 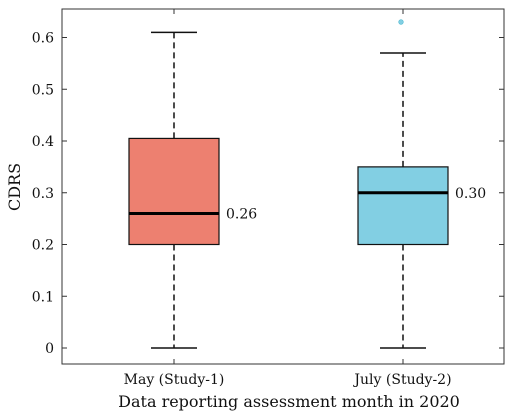 I want to click on x-tick-label: July (Study-2), so click(x=401, y=380).